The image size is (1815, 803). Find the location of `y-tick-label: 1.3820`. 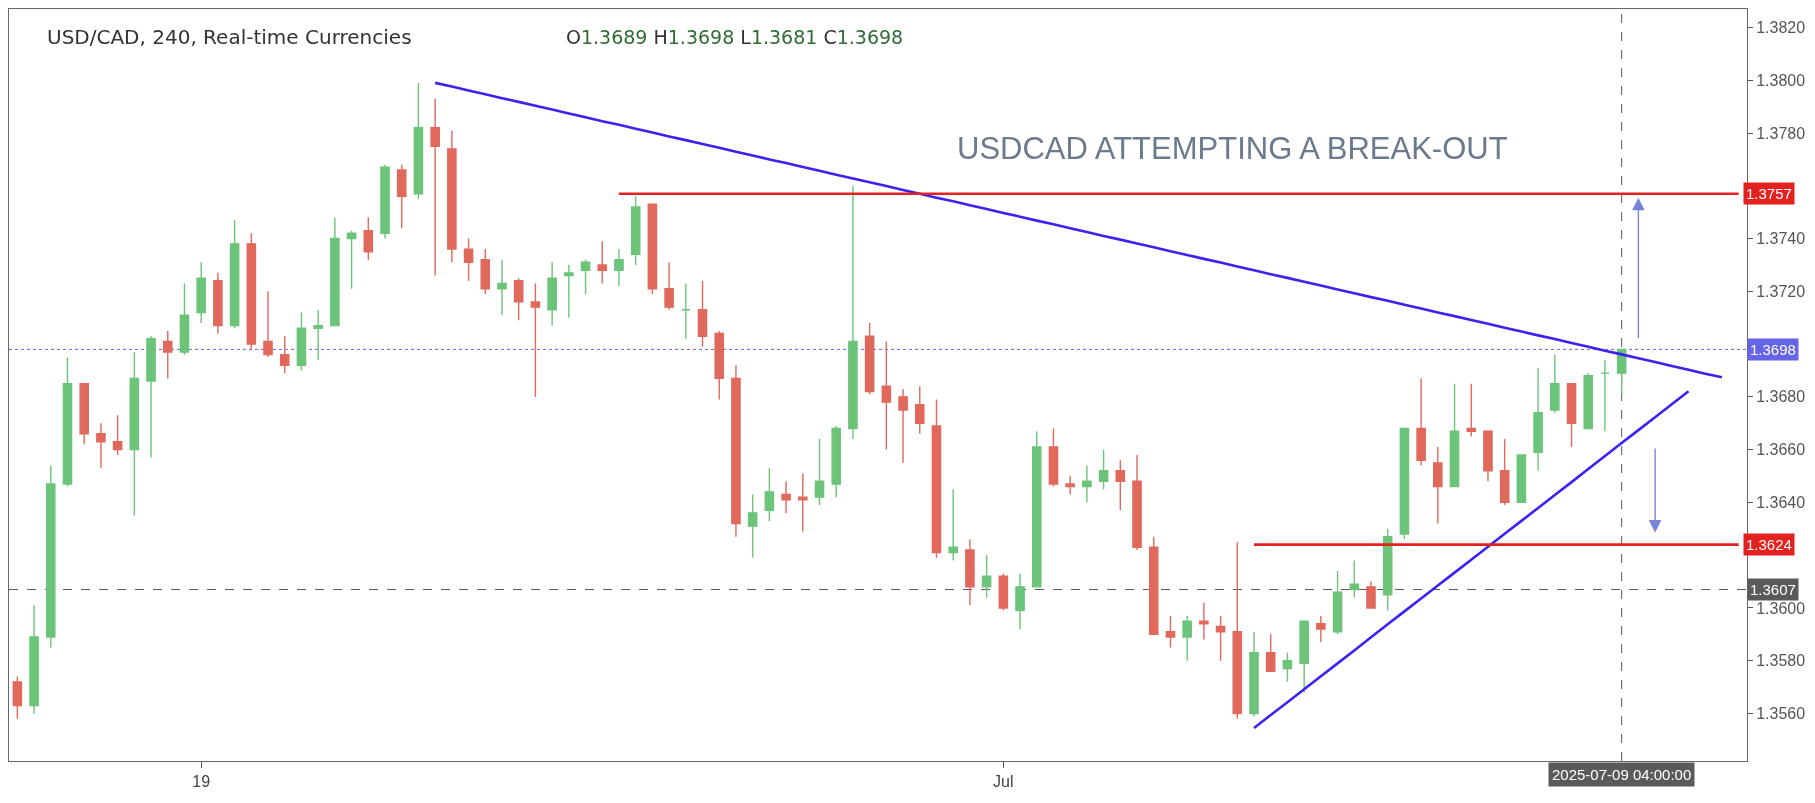

y-tick-label: 1.3820 is located at coordinates (1781, 28).